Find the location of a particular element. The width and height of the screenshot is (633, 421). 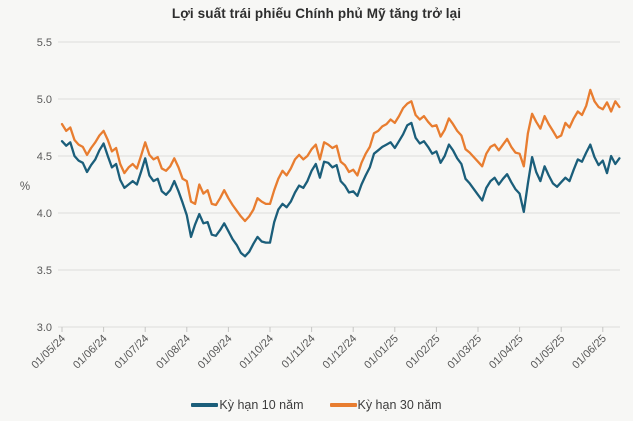

y-tick-label: 3.5 is located at coordinates (44, 271).